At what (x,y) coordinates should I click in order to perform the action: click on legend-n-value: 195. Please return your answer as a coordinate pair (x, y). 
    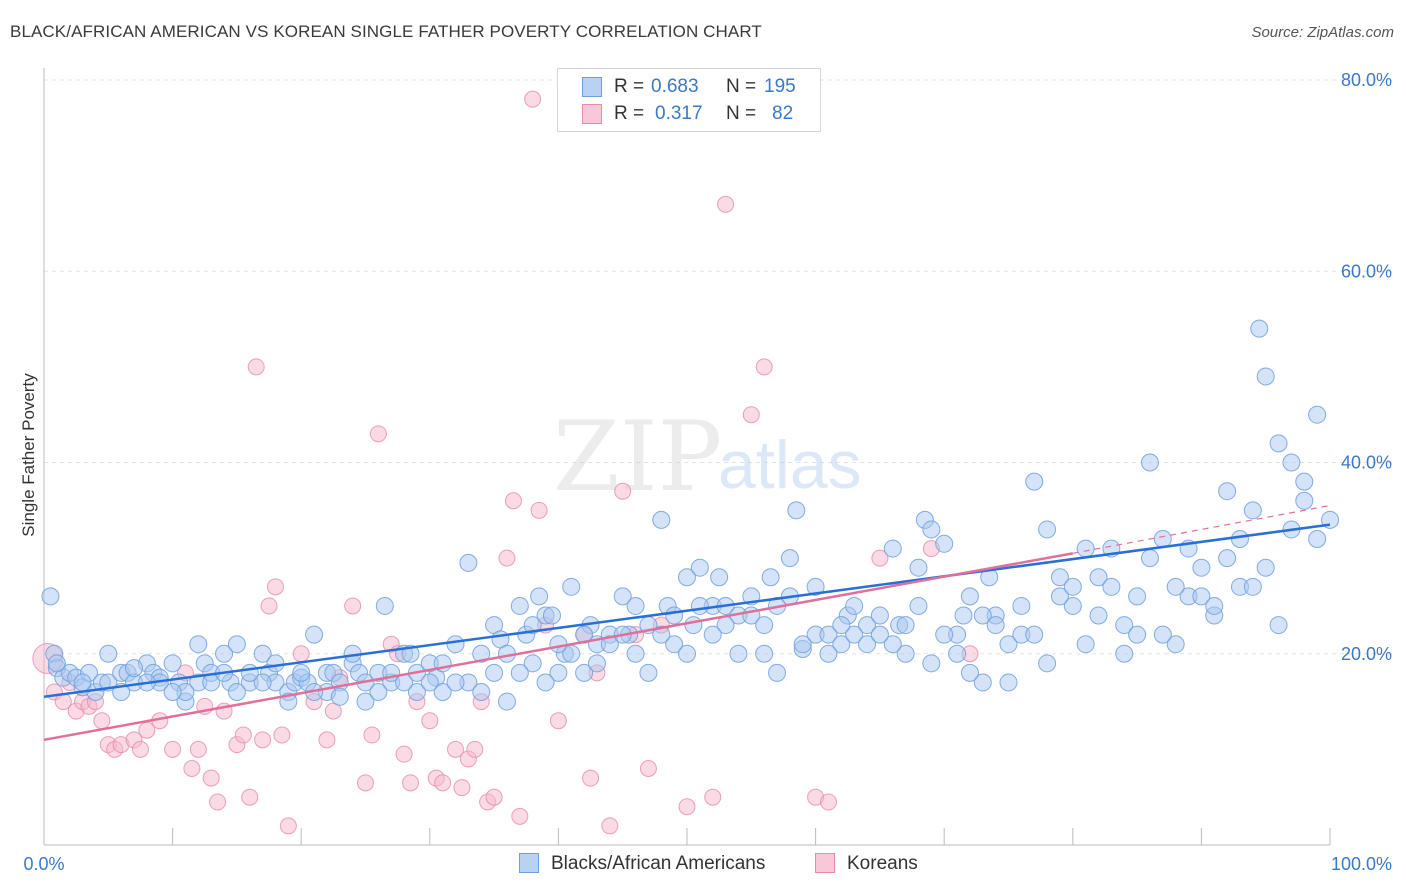
    Looking at the image, I should click on (780, 86).